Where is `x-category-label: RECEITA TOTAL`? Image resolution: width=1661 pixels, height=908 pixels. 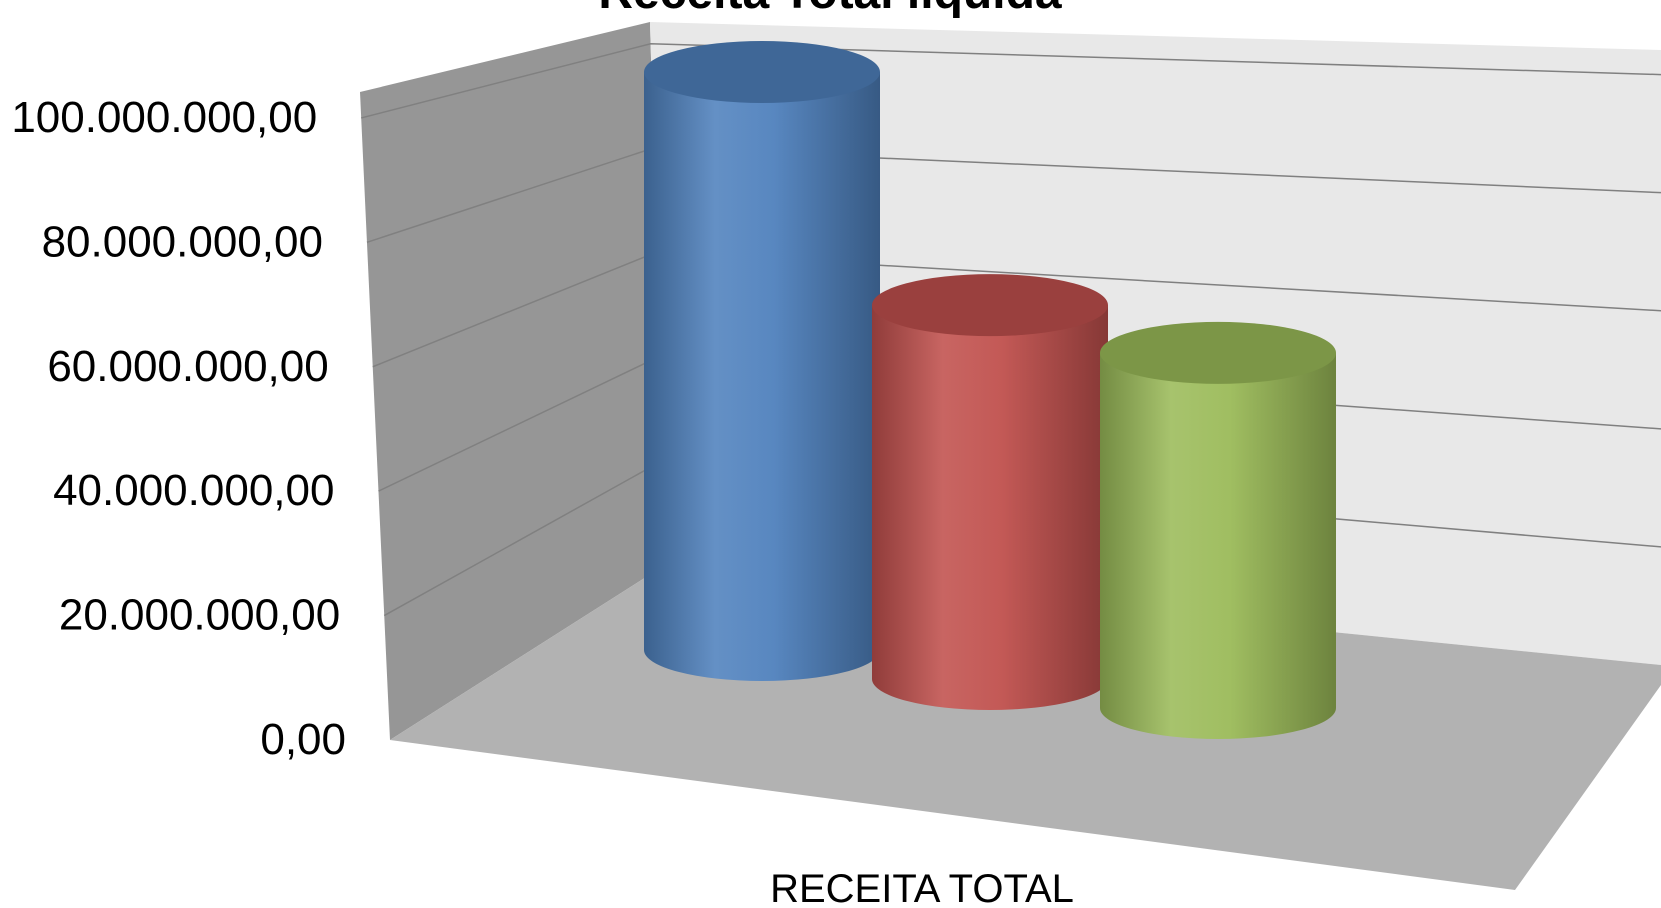 x-category-label: RECEITA TOTAL is located at coordinates (922, 887).